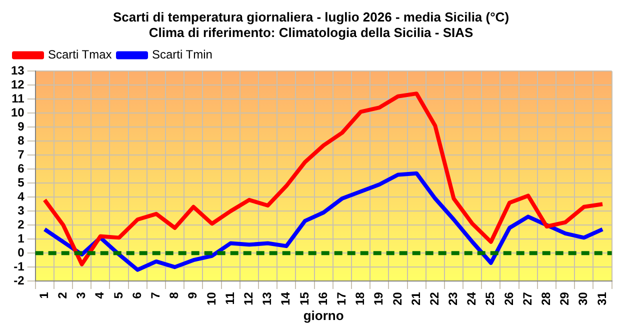  What do you see at coordinates (63, 295) in the screenshot?
I see `x-tick-label: 2` at bounding box center [63, 295].